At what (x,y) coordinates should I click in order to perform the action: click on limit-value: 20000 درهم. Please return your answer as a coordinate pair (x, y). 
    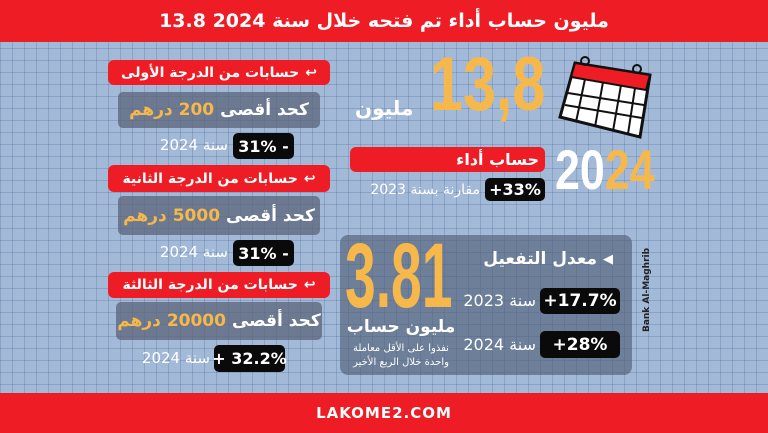
    Looking at the image, I should click on (171, 321).